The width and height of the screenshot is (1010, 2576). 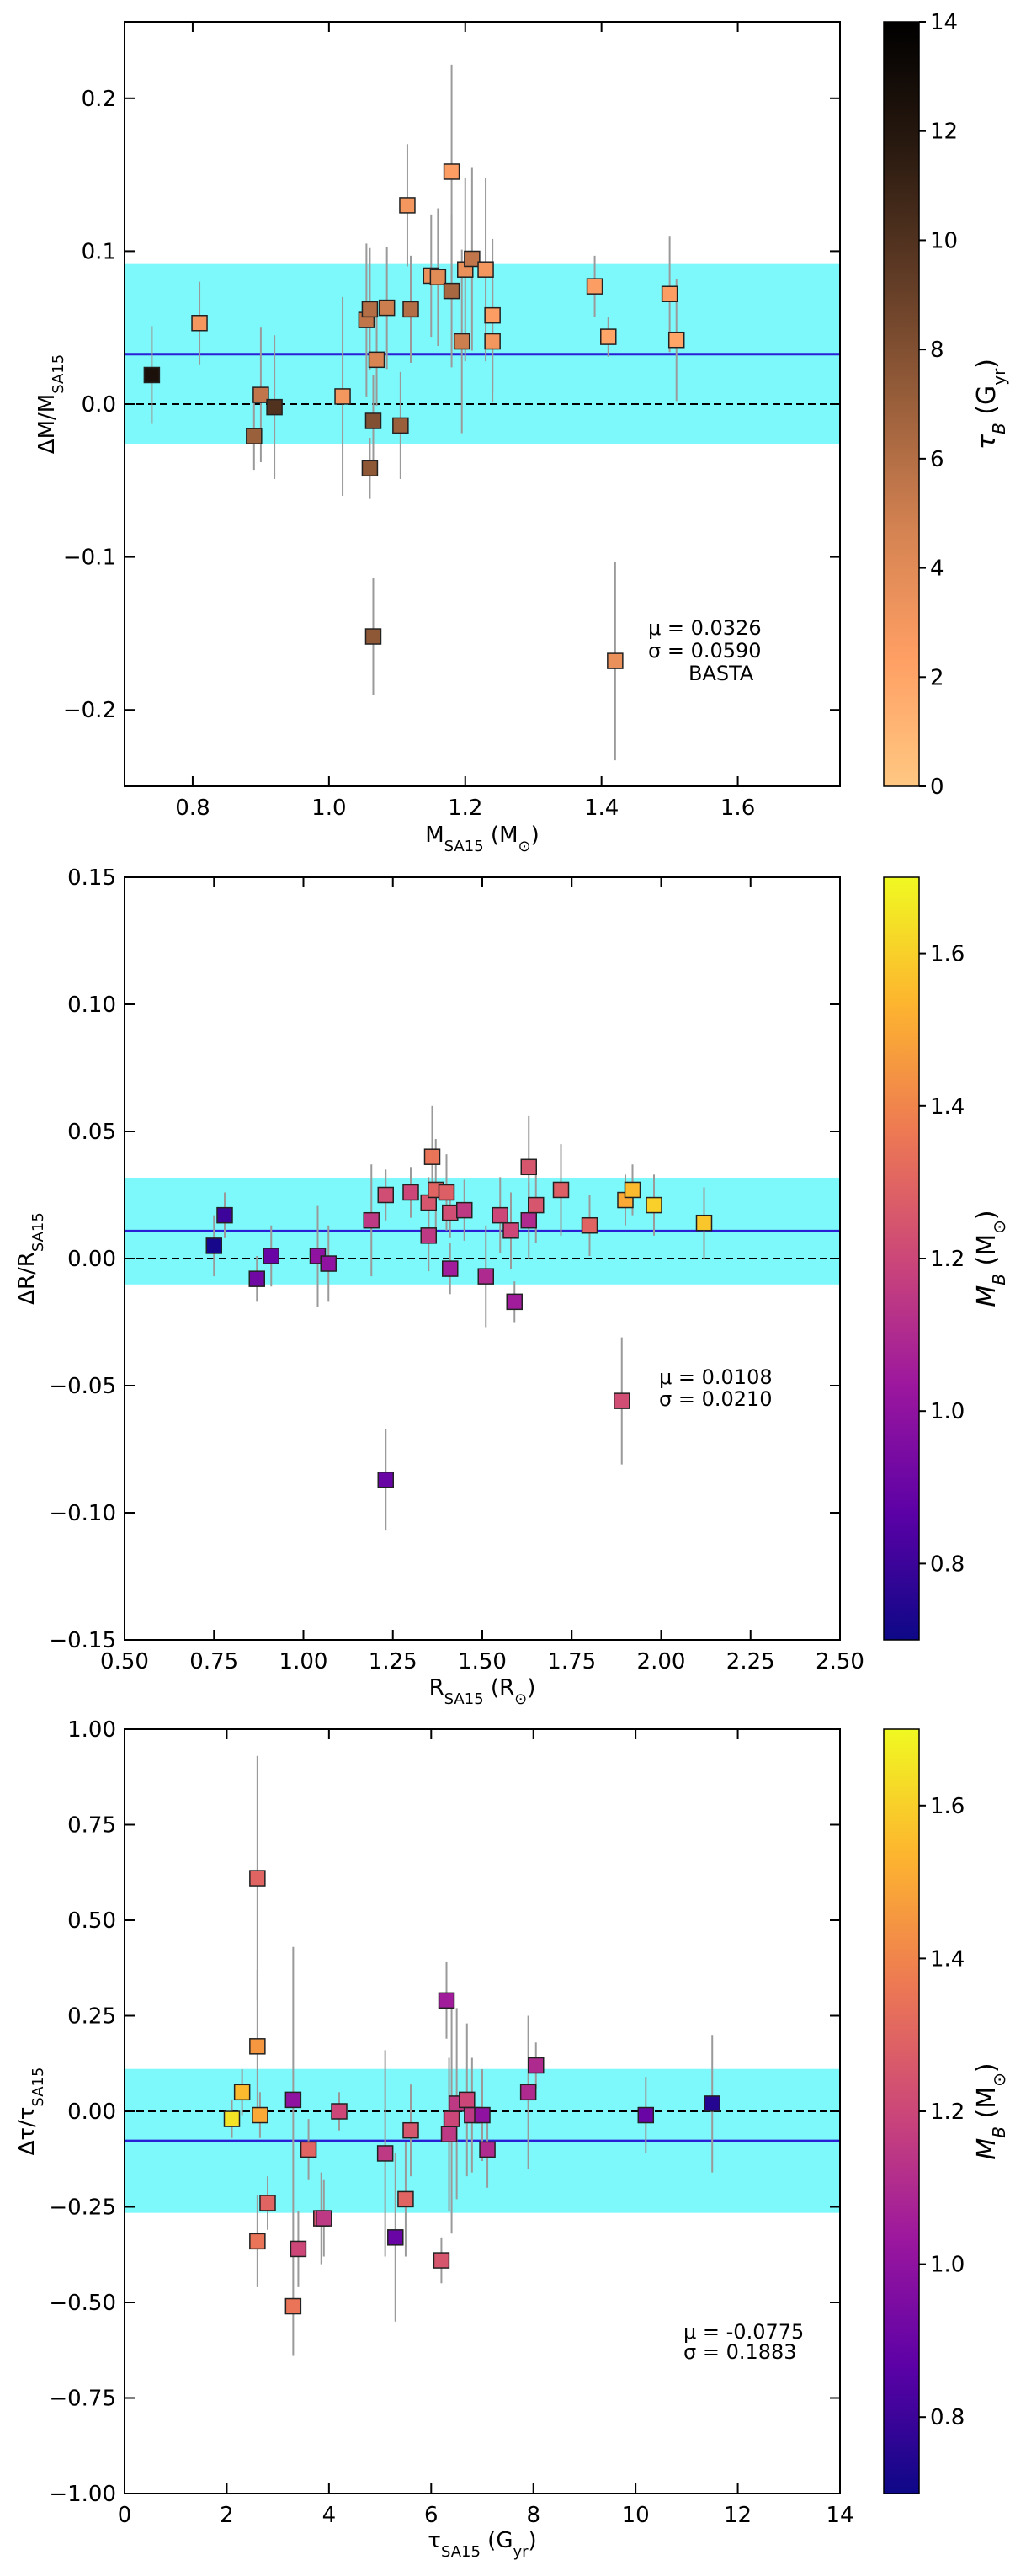 What do you see at coordinates (482, 2544) in the screenshot?
I see `age-x-axis-label: τSA15 (Gyr)` at bounding box center [482, 2544].